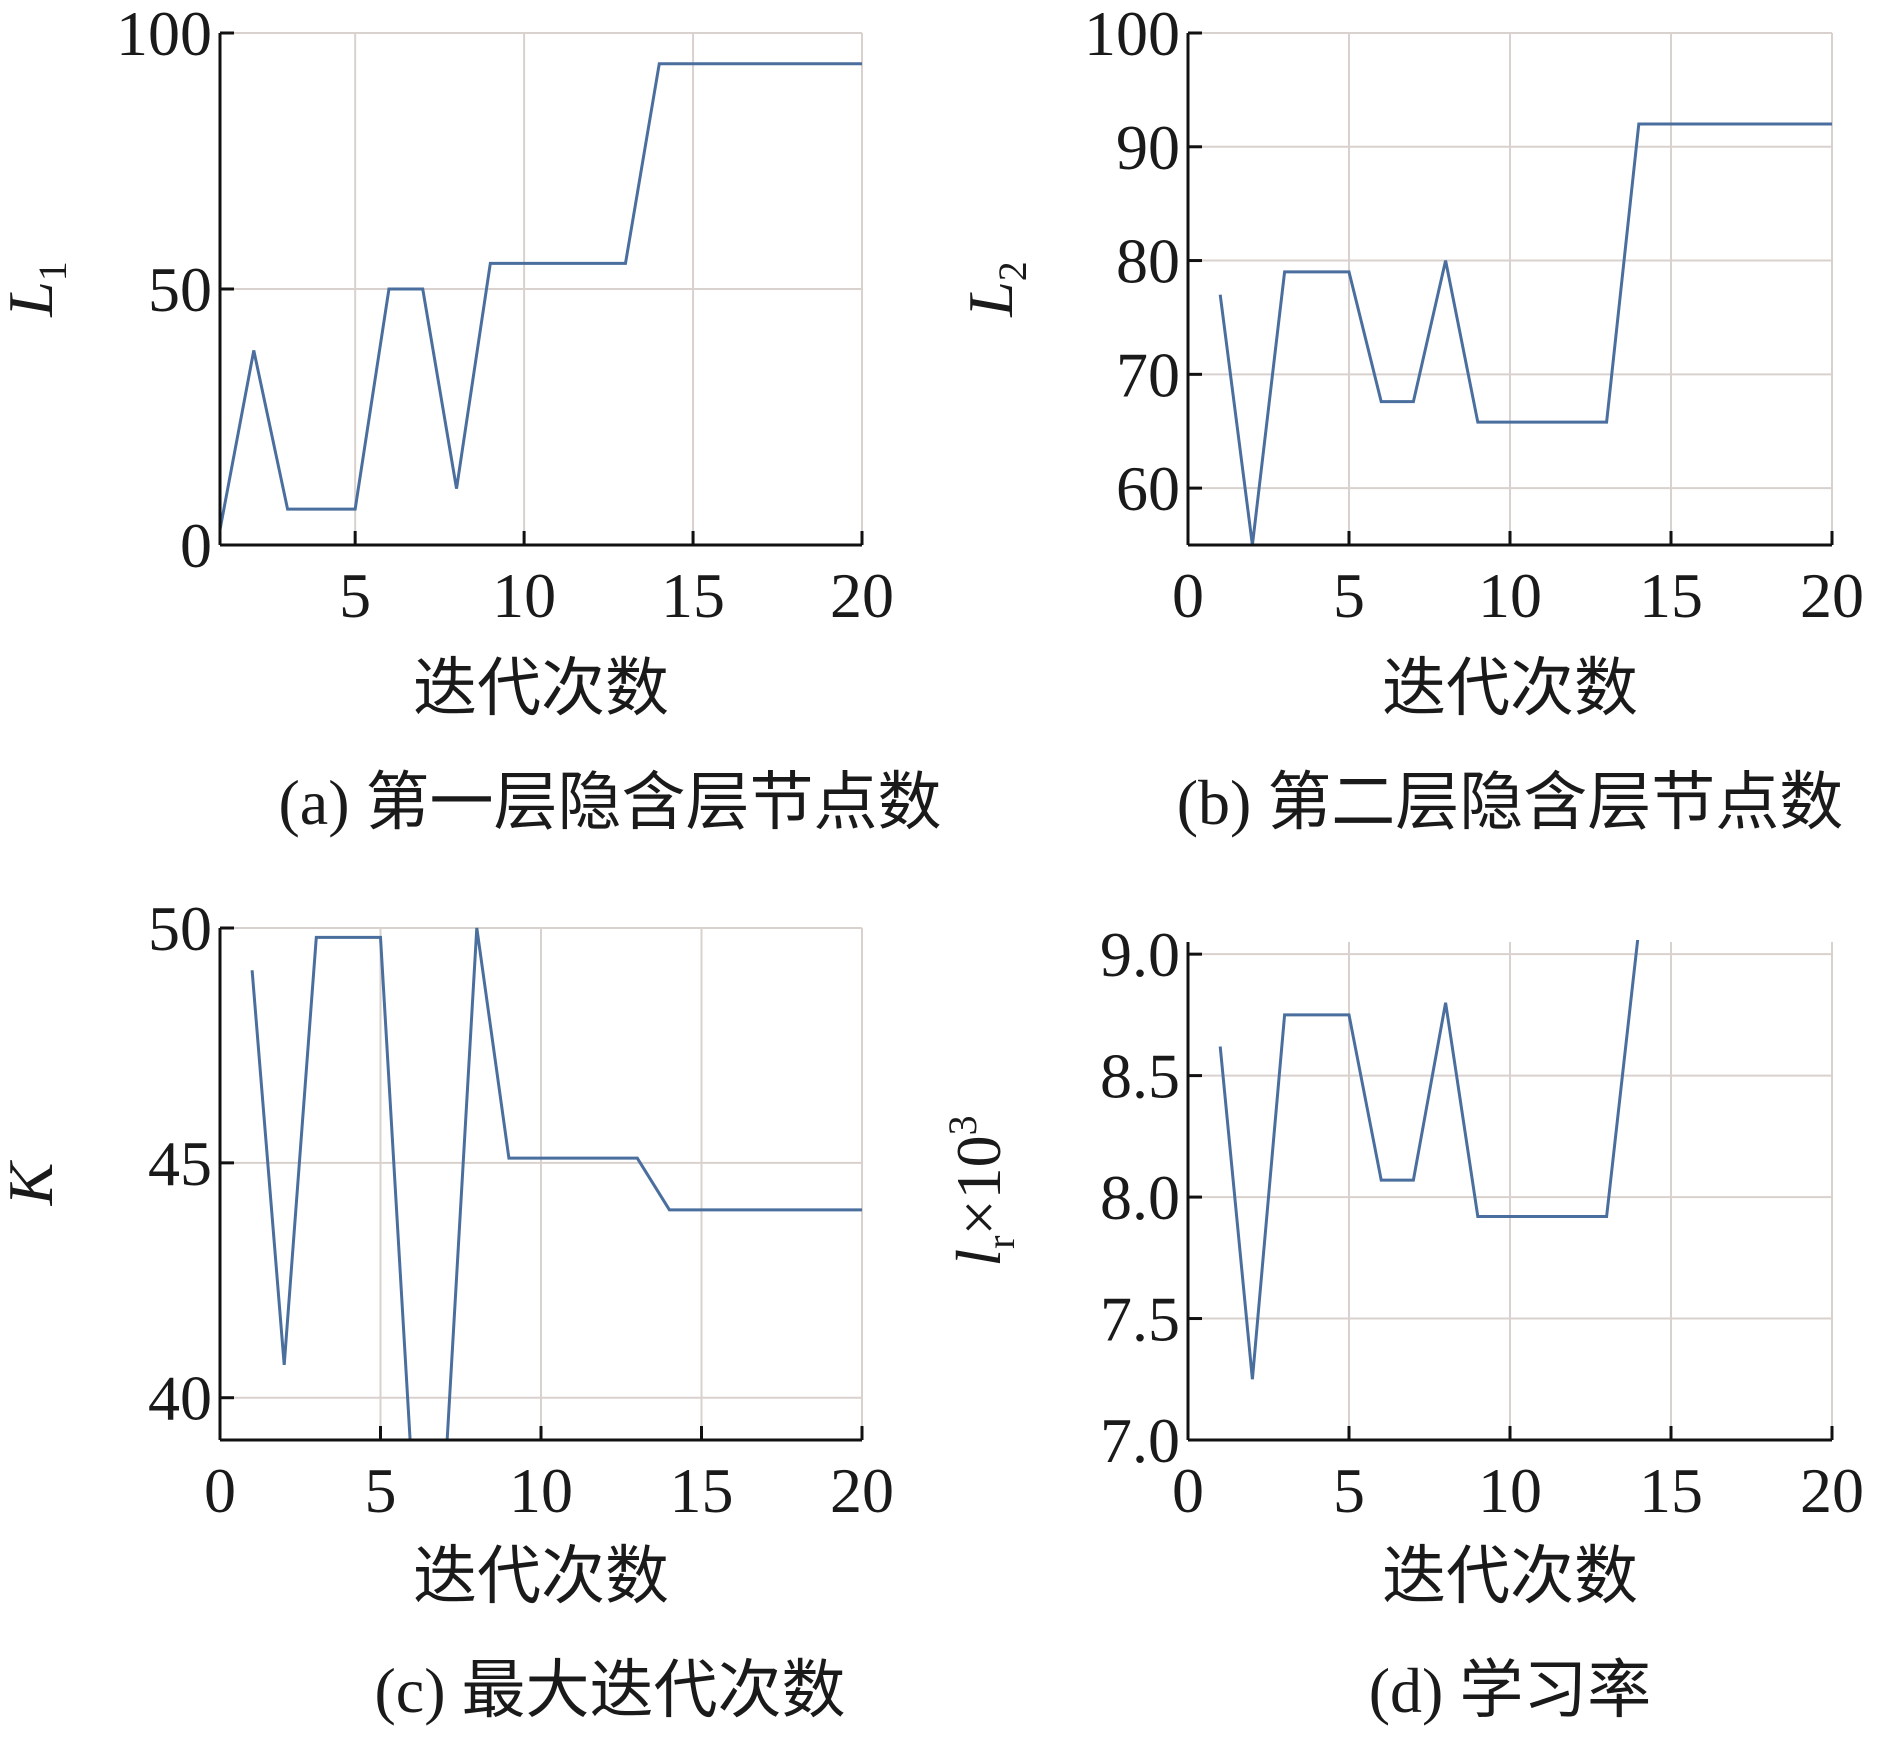 This screenshot has height=1752, width=1902. Describe the element at coordinates (1140, 1440) in the screenshot. I see `y-tick-label: 7.0` at that location.